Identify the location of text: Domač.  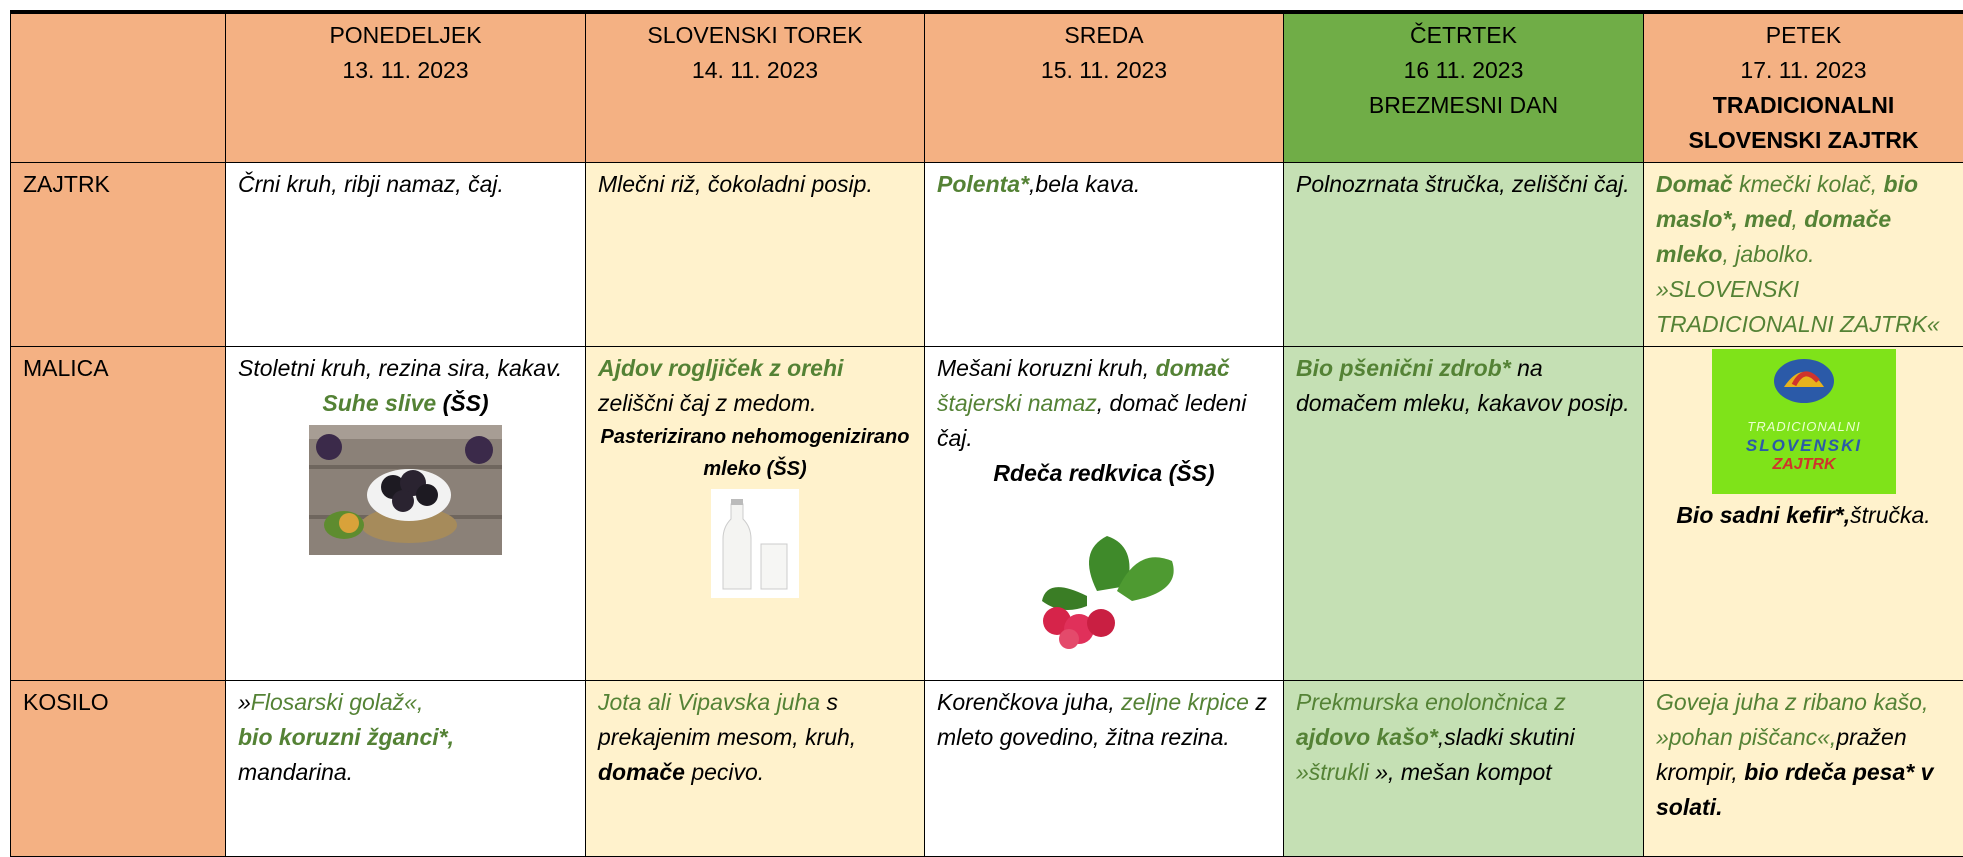
(1694, 184).